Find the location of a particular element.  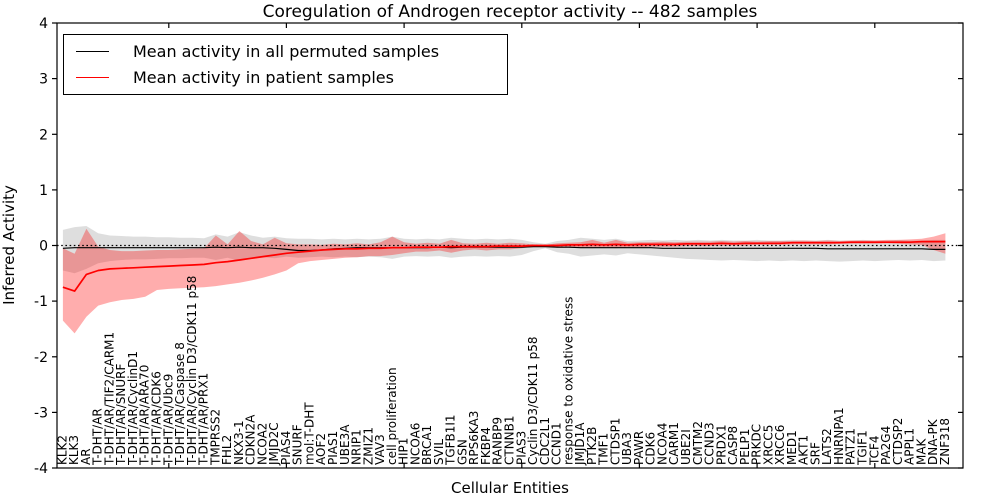

std-band-permuted is located at coordinates (504, 250).